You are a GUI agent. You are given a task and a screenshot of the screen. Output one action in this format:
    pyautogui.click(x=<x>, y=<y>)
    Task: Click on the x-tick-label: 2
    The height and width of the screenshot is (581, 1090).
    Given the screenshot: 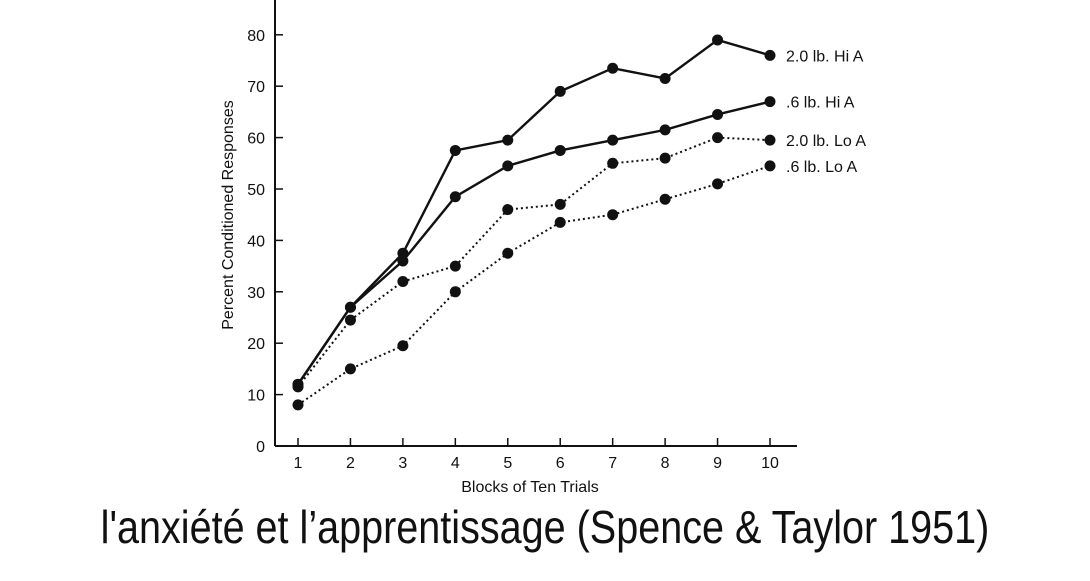 What is the action you would take?
    pyautogui.click(x=350, y=463)
    